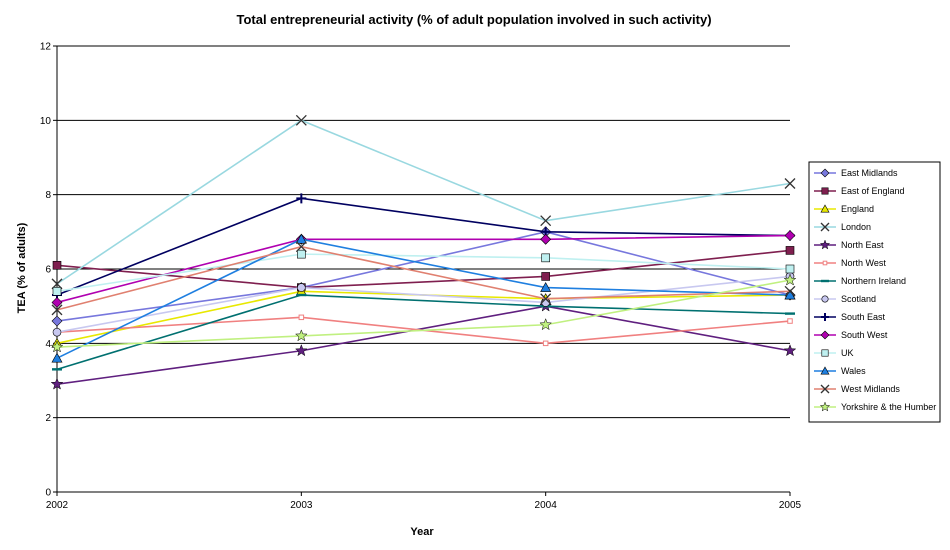 This screenshot has width=950, height=550. Describe the element at coordinates (856, 227) in the screenshot. I see `legend-label: London` at that location.